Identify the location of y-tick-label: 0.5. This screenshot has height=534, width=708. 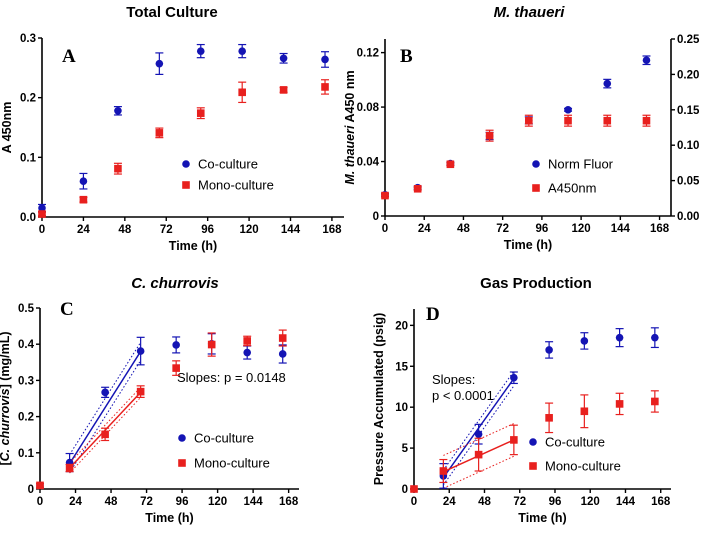
(26, 309).